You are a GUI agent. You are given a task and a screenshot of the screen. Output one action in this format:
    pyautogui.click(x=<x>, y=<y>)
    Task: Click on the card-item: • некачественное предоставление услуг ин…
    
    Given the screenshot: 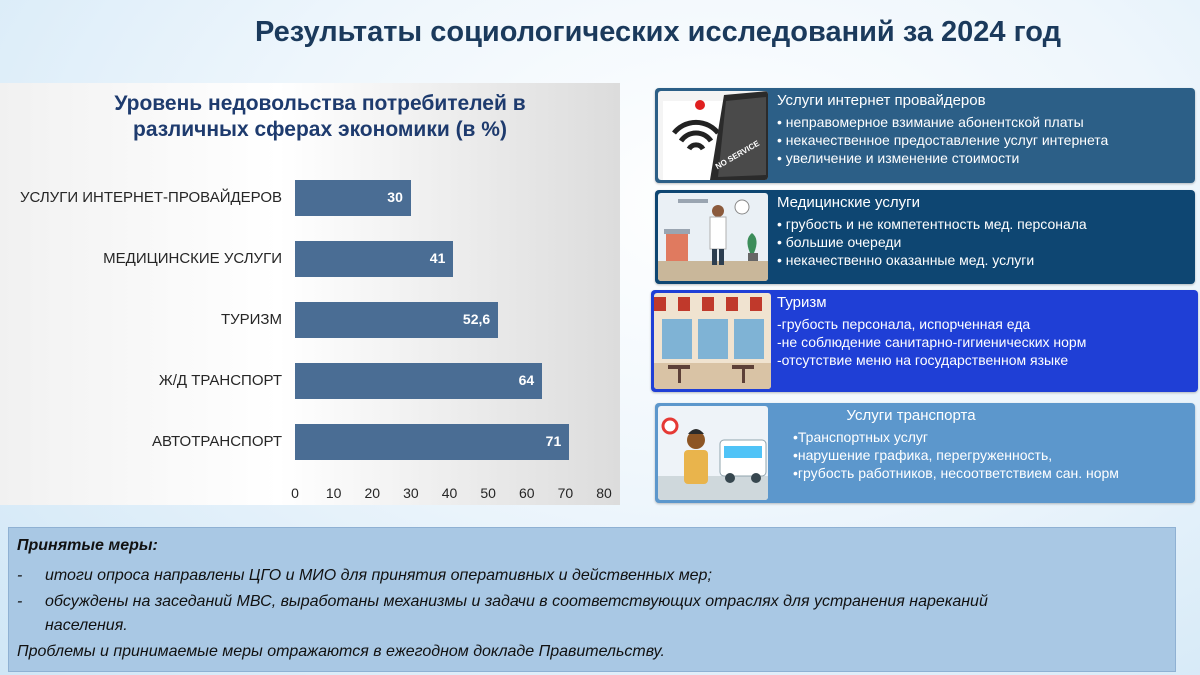 What is the action you would take?
    pyautogui.click(x=943, y=140)
    